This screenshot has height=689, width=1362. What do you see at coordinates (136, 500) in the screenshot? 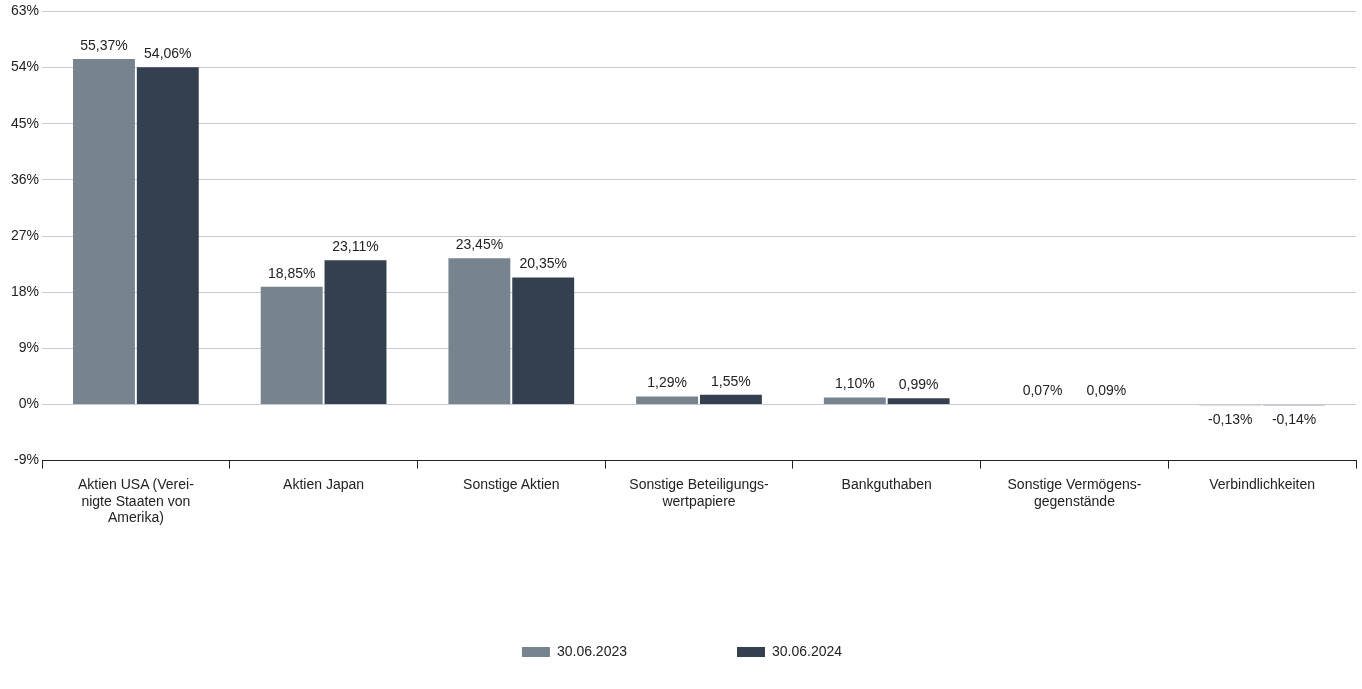
I see `x-tick-label: Aktien USA (Verei- nigte Staaten von Amerika)` at bounding box center [136, 500].